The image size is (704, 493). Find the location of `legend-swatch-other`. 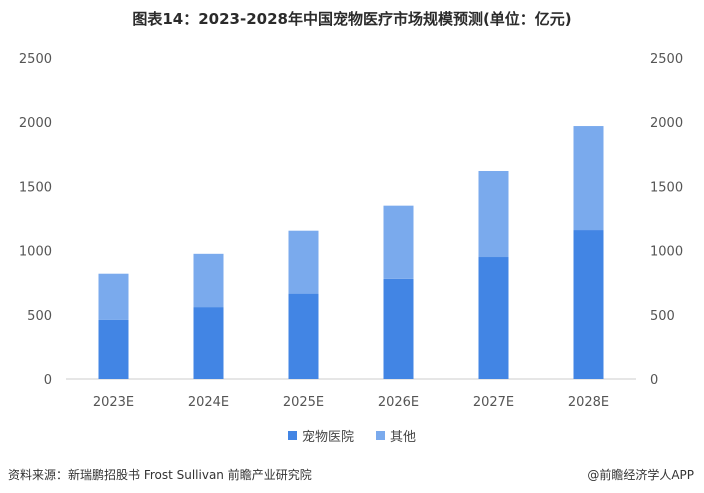

legend-swatch-other is located at coordinates (380, 435).